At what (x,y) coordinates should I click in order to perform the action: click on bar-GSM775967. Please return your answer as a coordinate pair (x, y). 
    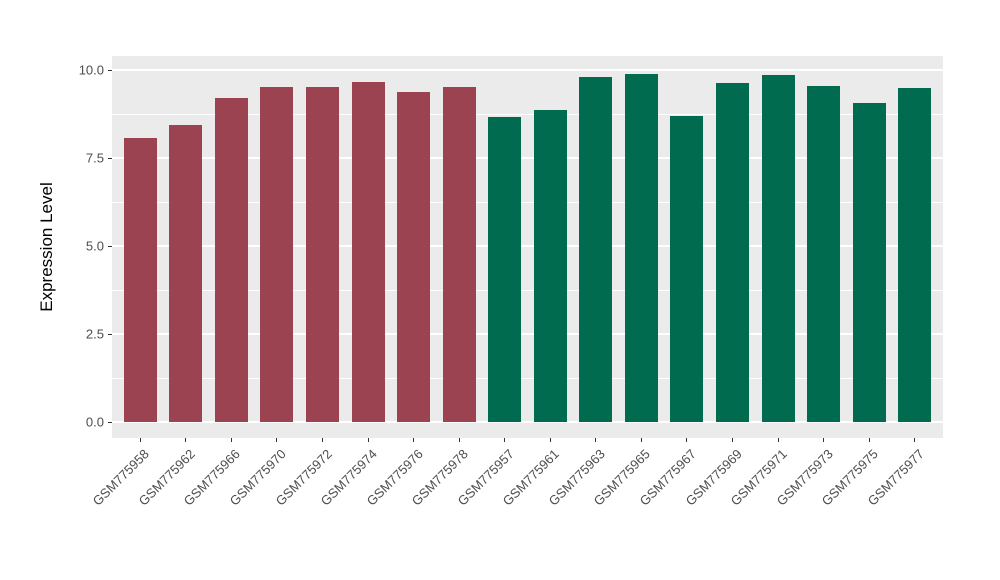
    Looking at the image, I should click on (687, 269).